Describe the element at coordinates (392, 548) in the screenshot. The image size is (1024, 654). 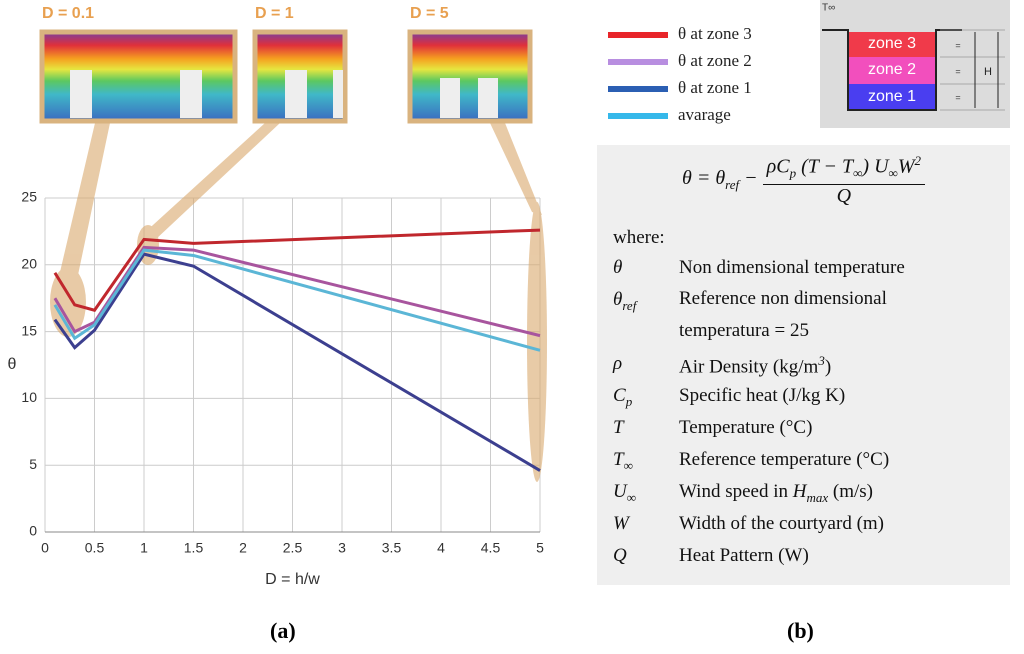
I see `x-tick-label: 3.5` at that location.